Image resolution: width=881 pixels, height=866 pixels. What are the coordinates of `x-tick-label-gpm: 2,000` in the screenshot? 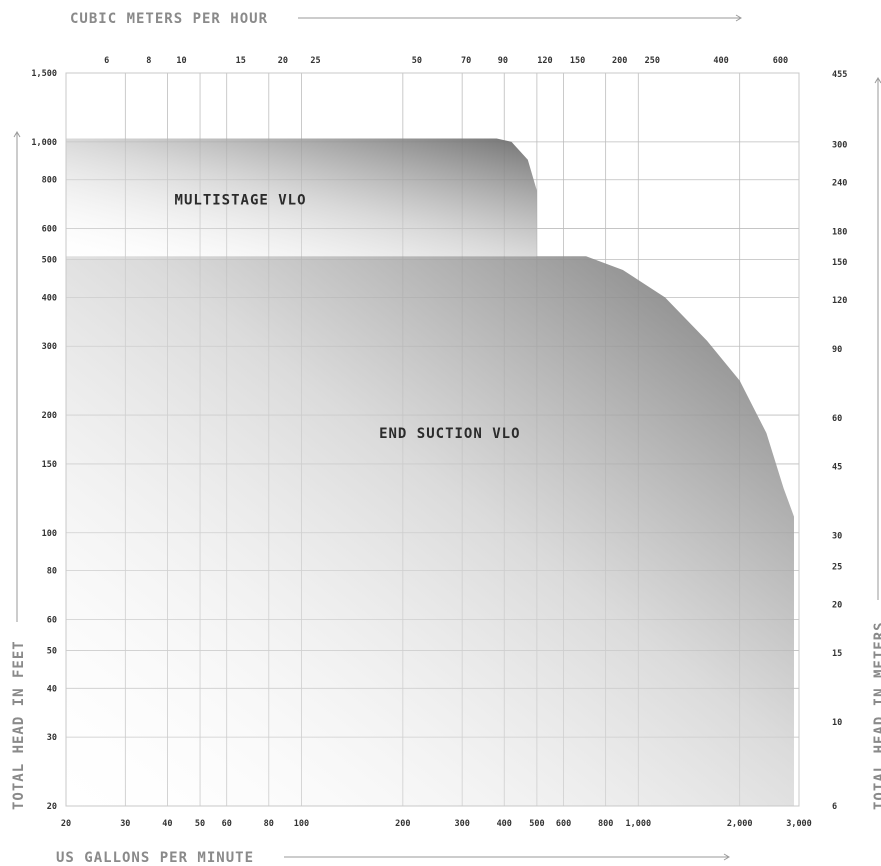 It's located at (740, 824).